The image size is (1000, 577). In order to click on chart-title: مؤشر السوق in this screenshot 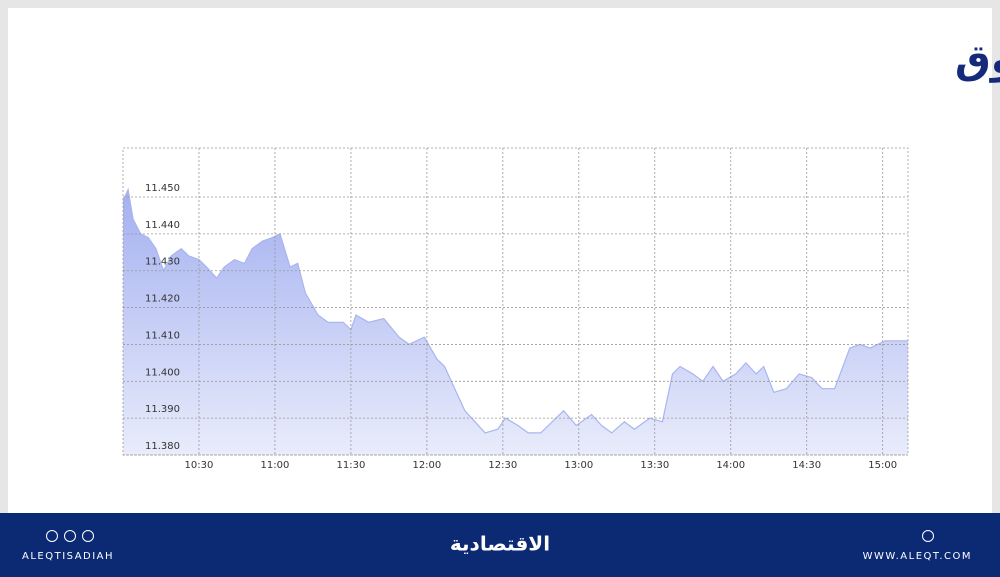, I will do `click(977, 60)`.